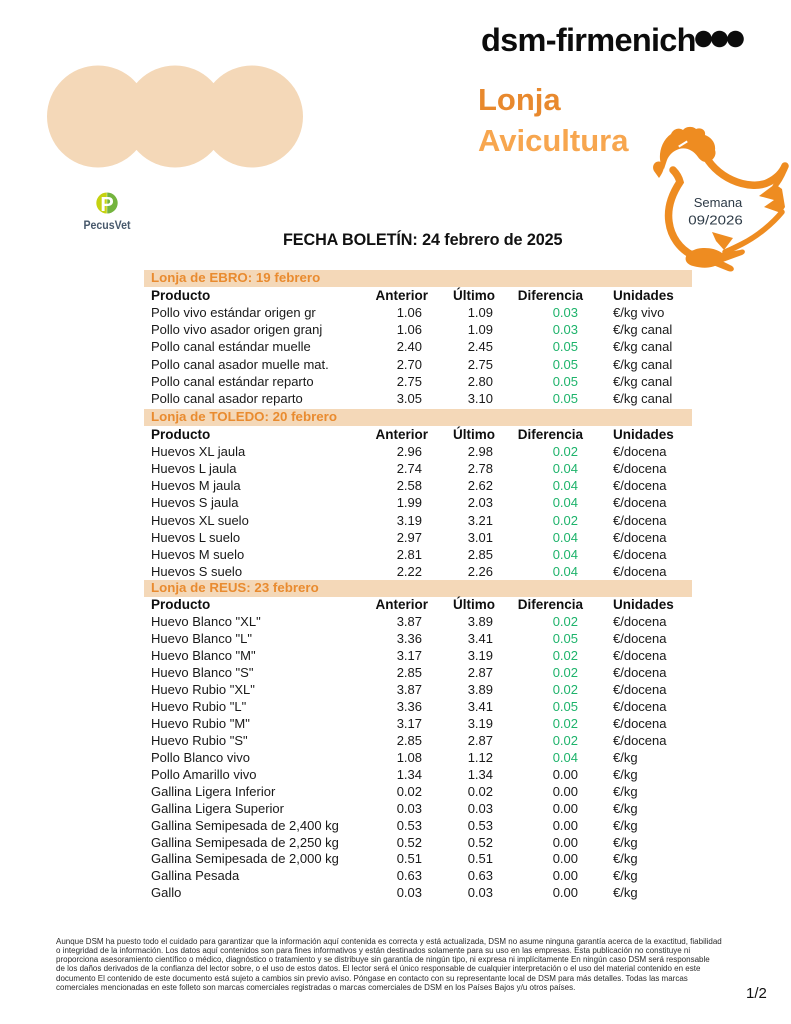  What do you see at coordinates (715, 219) in the screenshot?
I see `svg-text: 09/2026` at bounding box center [715, 219].